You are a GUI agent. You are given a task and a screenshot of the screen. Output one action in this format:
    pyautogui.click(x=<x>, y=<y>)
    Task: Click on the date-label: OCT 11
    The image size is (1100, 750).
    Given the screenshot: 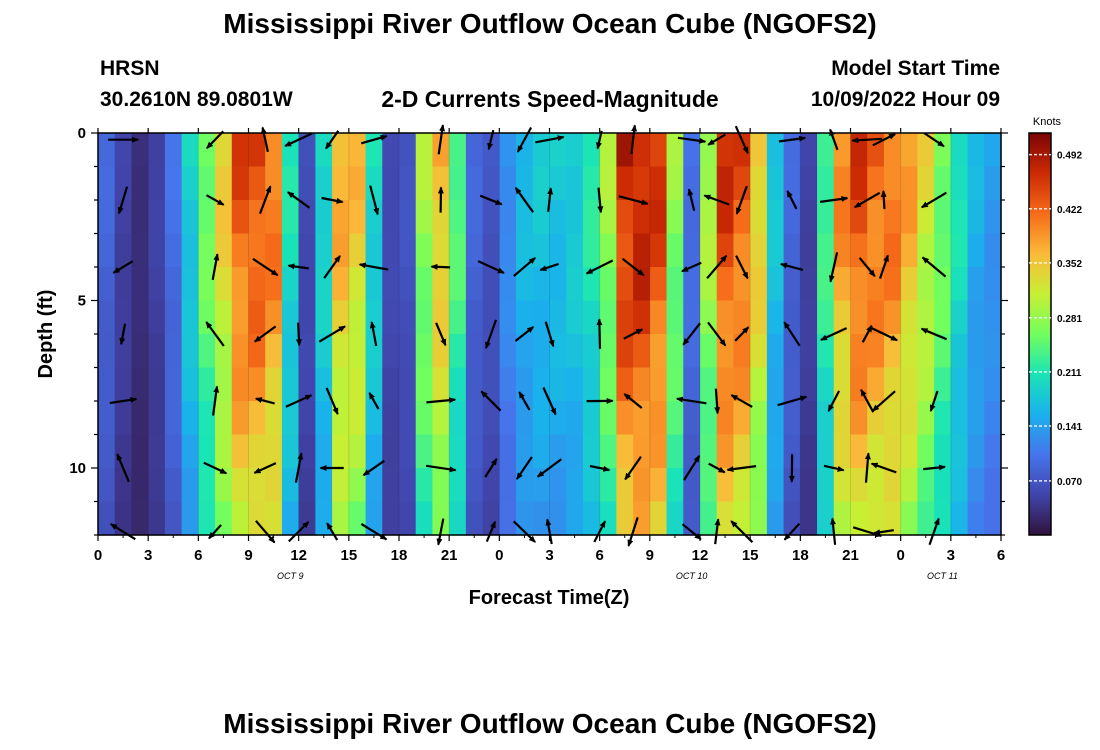 What is the action you would take?
    pyautogui.click(x=942, y=576)
    